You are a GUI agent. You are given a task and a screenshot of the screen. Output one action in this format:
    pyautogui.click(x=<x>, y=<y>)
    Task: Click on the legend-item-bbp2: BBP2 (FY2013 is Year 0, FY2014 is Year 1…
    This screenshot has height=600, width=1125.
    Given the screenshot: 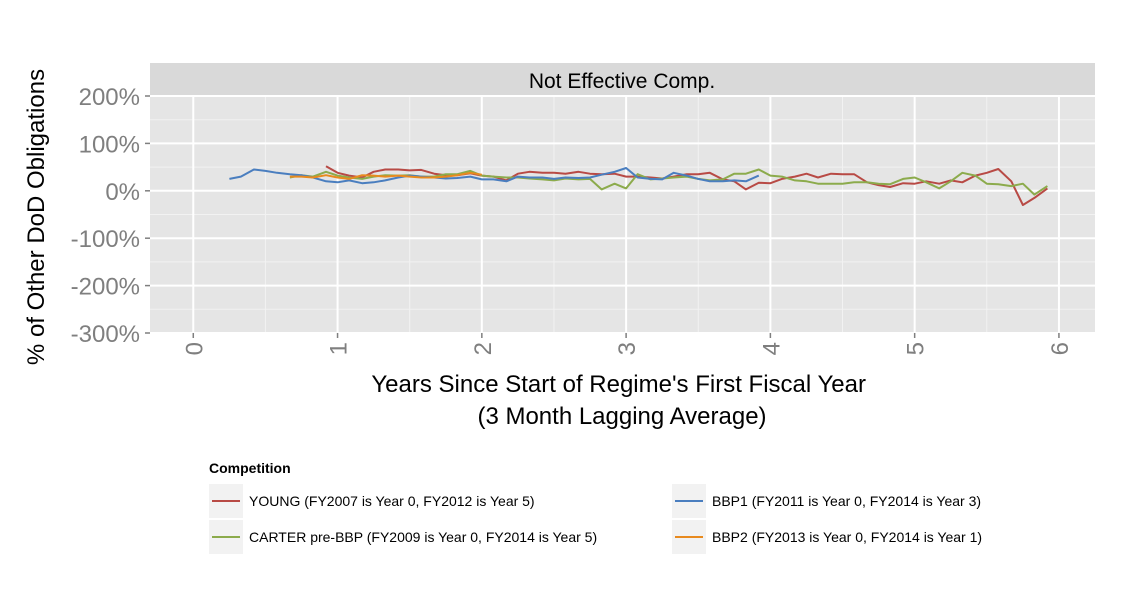 What is the action you would take?
    pyautogui.click(x=827, y=537)
    